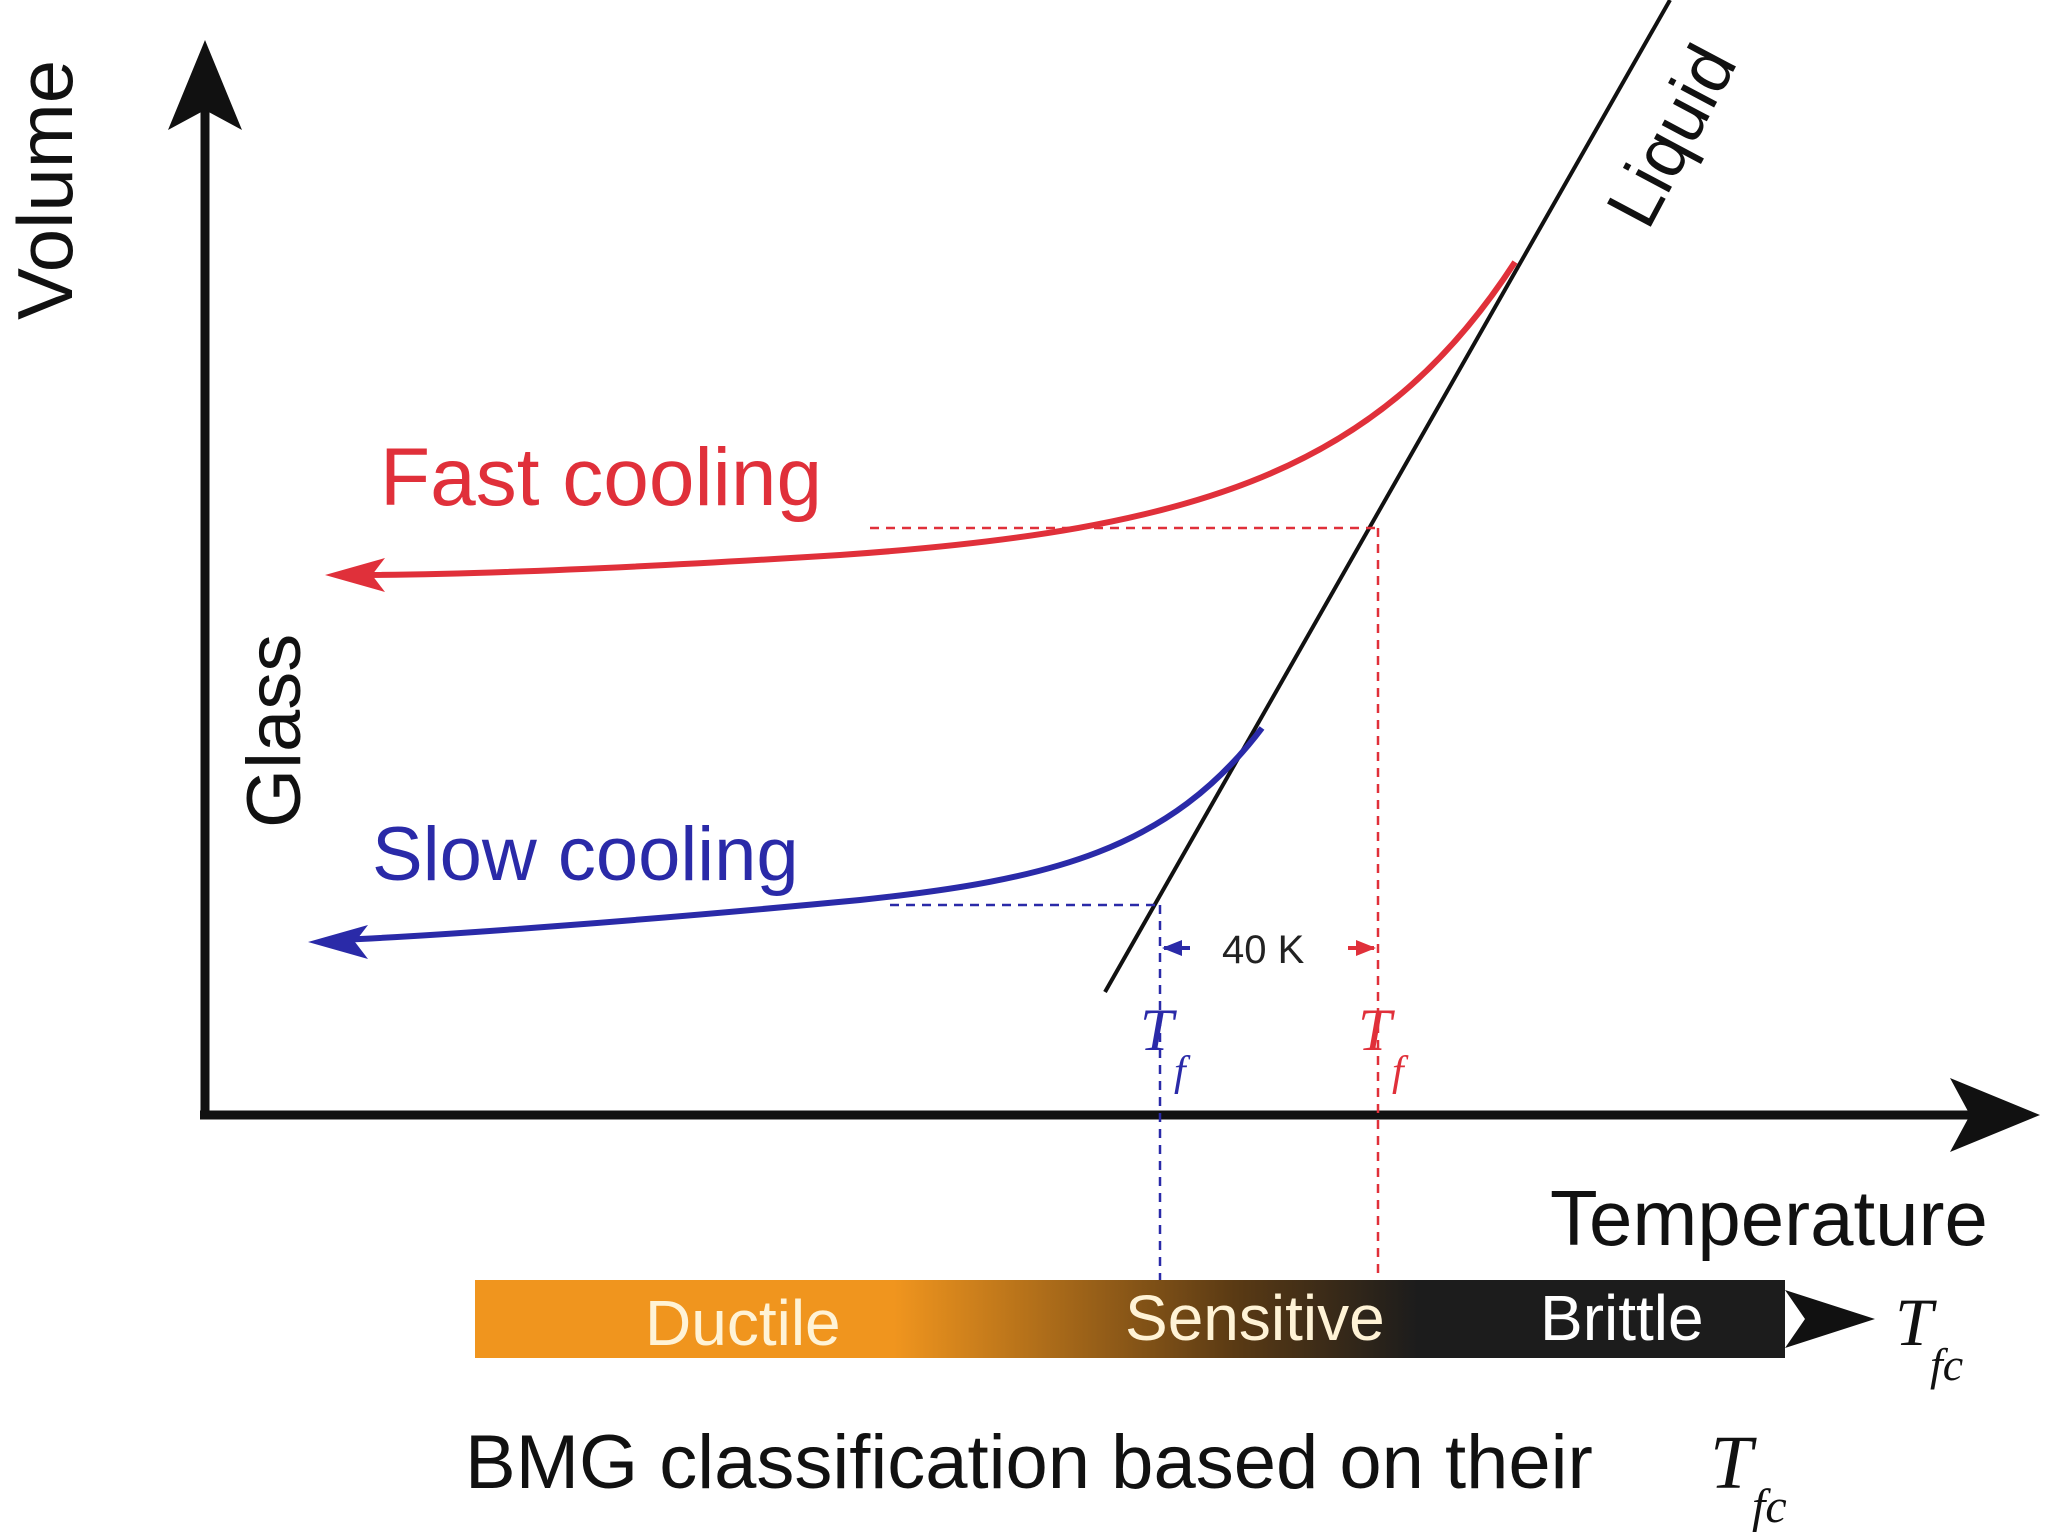  What do you see at coordinates (1769, 1506) in the screenshot?
I see `caption-subscript: fc` at bounding box center [1769, 1506].